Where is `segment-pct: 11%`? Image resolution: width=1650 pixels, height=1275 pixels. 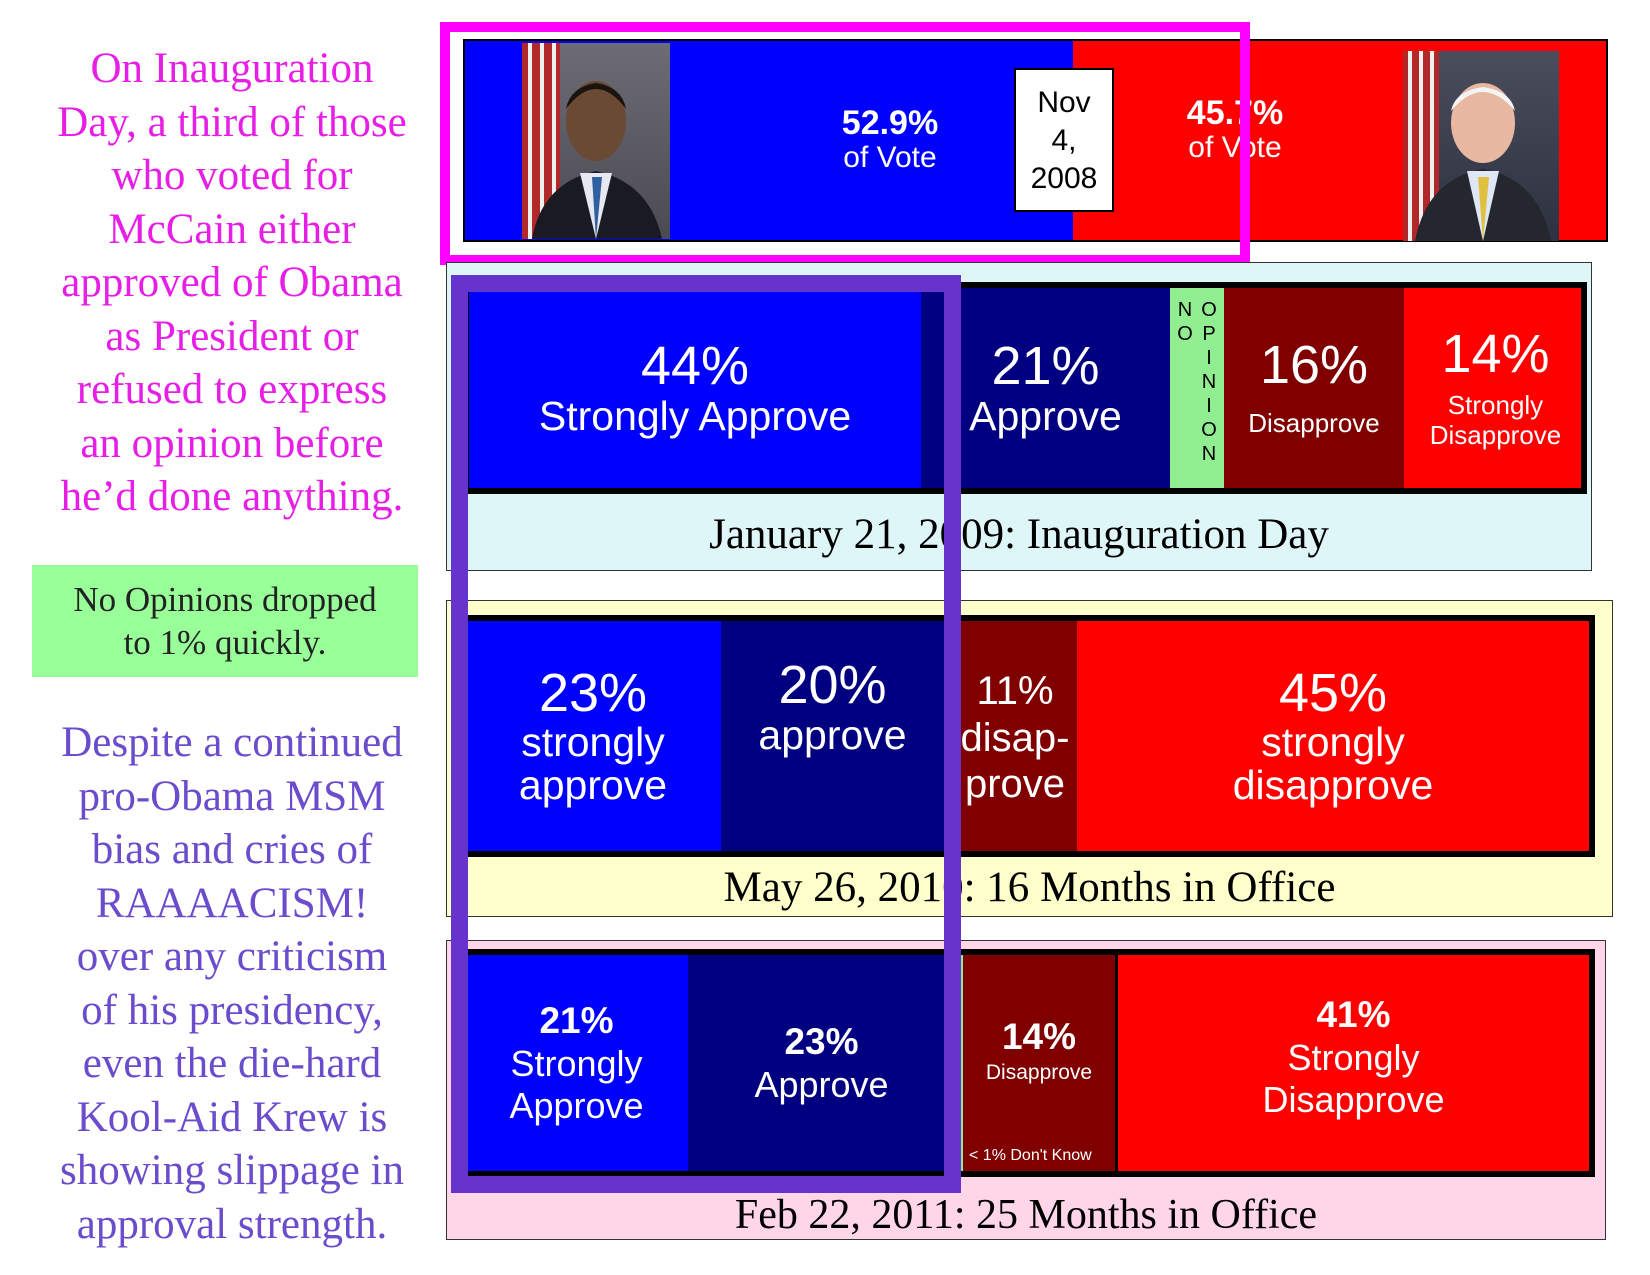
segment-pct: 11% is located at coordinates (1015, 691).